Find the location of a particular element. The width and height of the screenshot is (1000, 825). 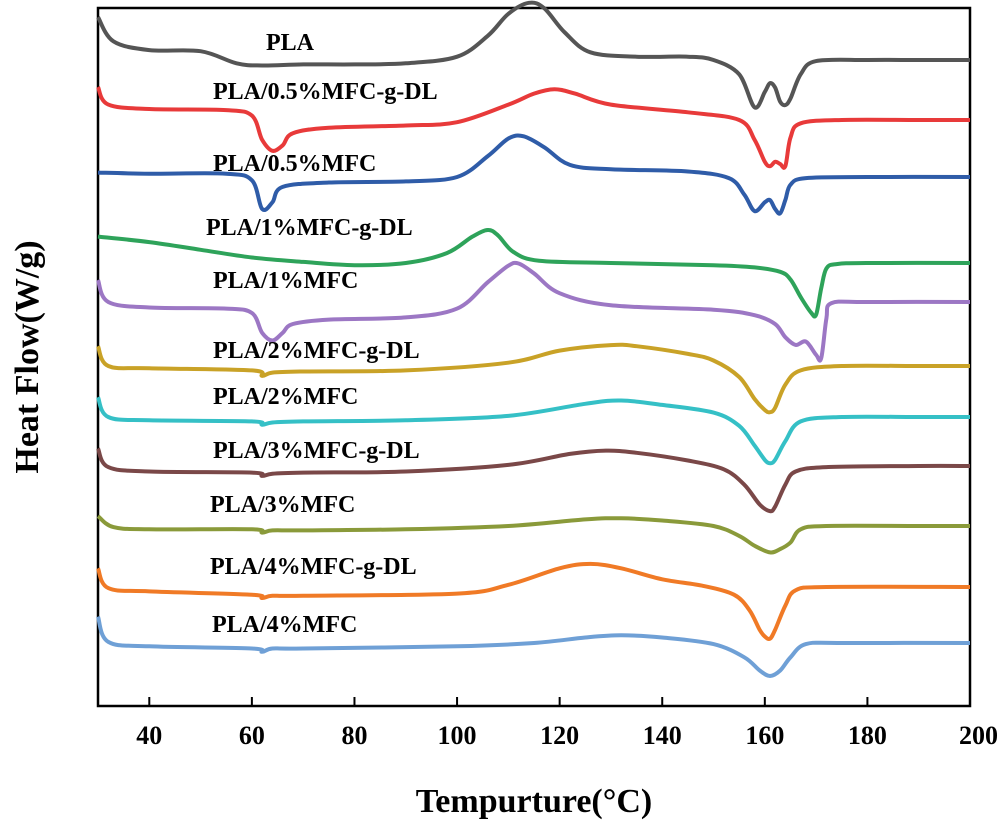

x-axis: 40 60 80 100 120 140 160 180 200 is located at coordinates (567, 723).